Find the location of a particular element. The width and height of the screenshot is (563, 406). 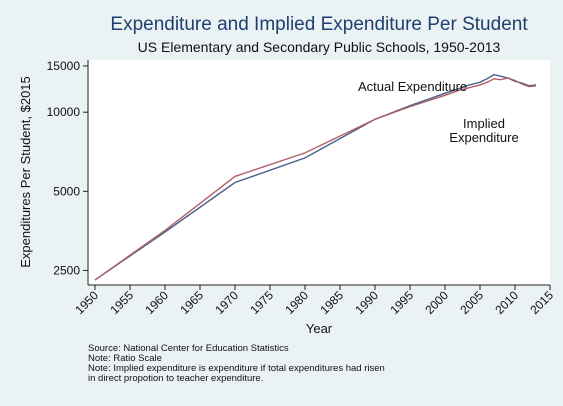

annotation-implied-line1: Implied is located at coordinates (484, 123).